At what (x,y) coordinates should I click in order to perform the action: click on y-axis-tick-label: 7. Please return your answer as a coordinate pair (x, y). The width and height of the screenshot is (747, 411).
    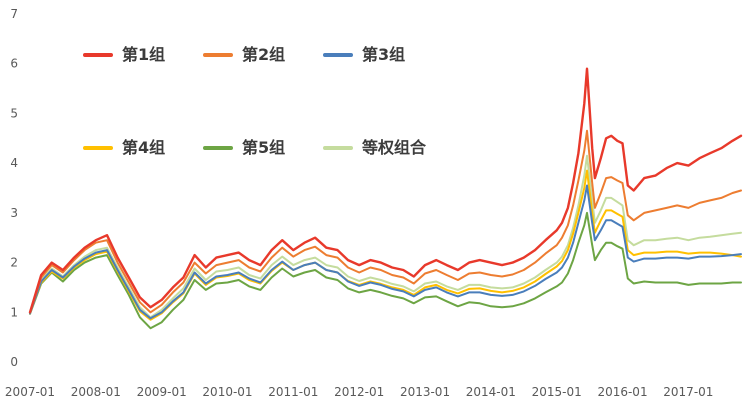
    Looking at the image, I should click on (14, 14).